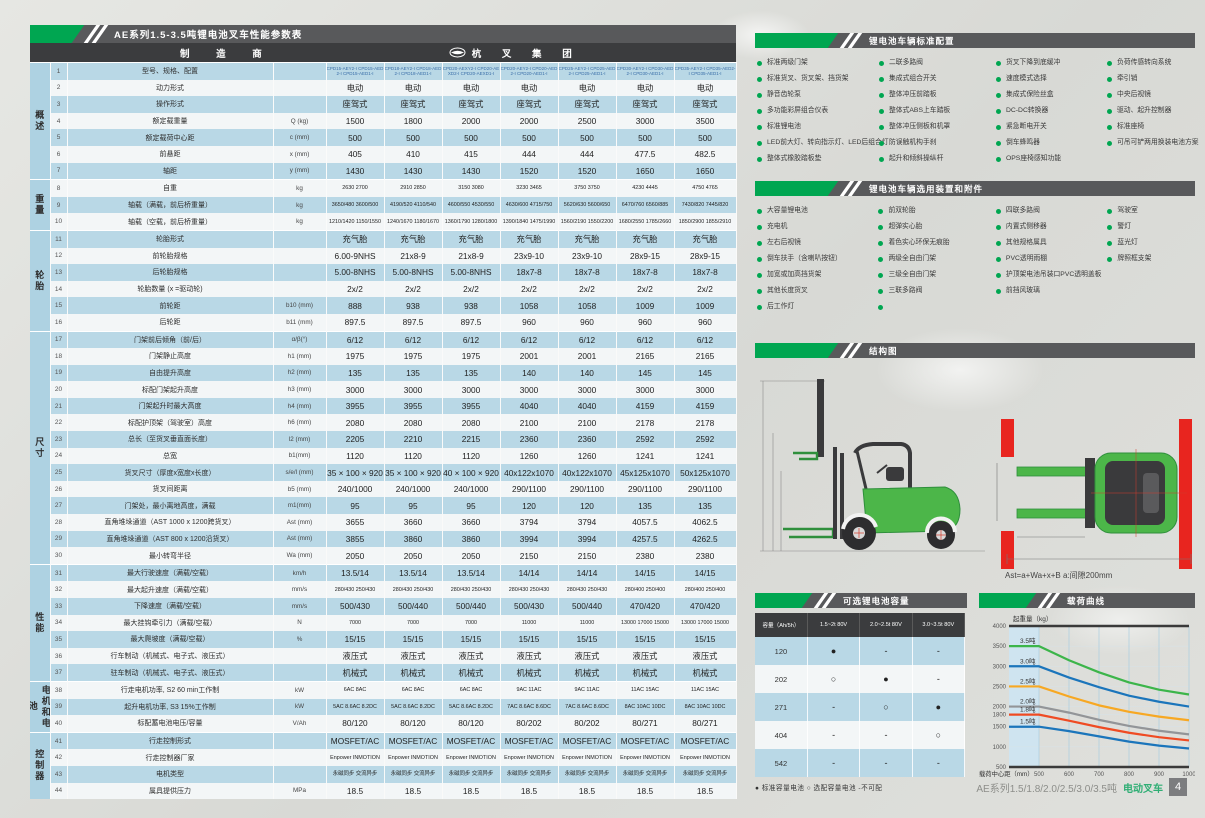 This screenshot has width=1205, height=818. Describe the element at coordinates (529, 606) in the screenshot. I see `spec-value-cell: 500/430` at that location.